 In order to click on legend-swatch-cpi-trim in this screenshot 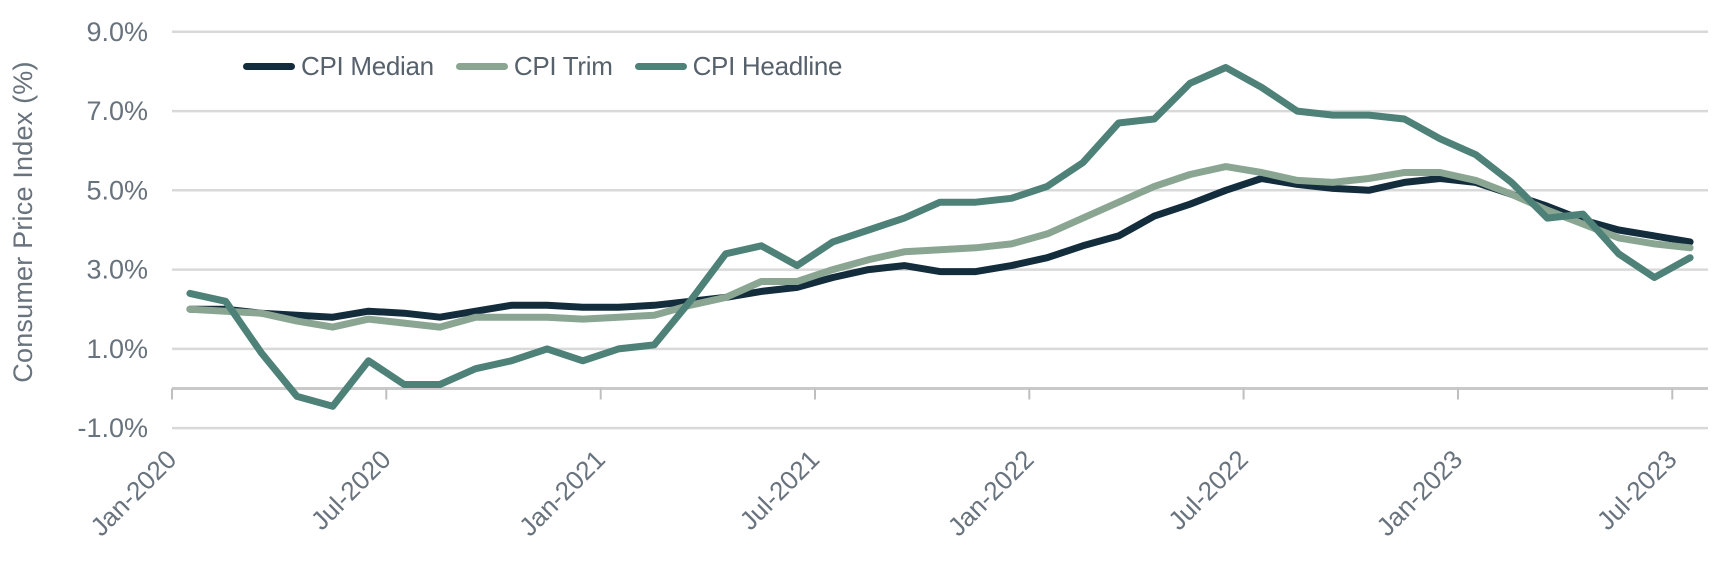, I will do `click(481, 66)`.